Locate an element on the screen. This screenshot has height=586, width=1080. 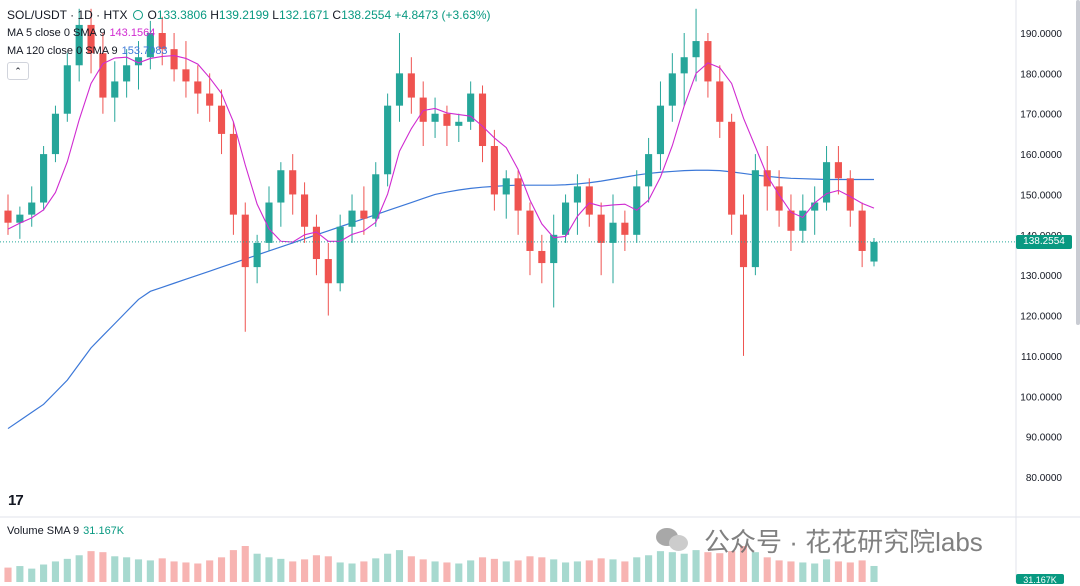
symbol-title: SOL/USDT · 1D · HTX is located at coordinates (67, 15).